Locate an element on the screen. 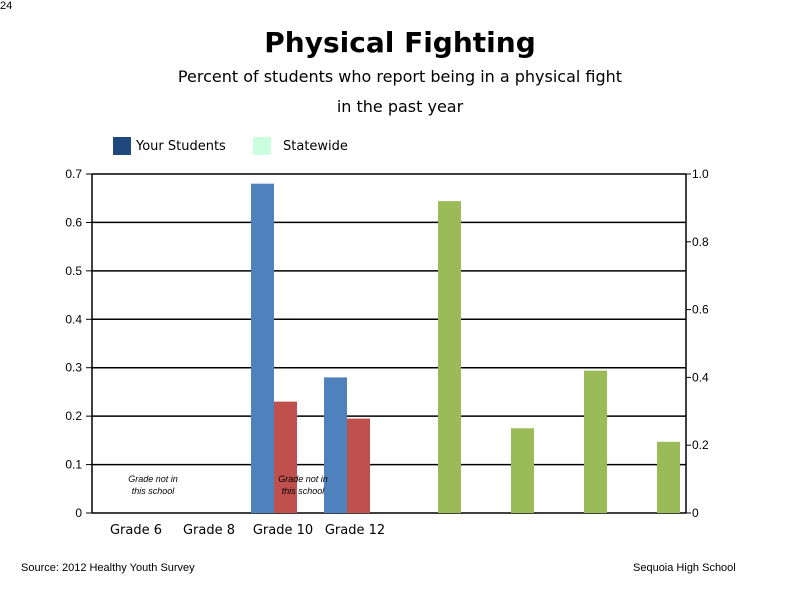 Image resolution: width=800 pixels, height=600 pixels. y-tick-label-right: 0.2 is located at coordinates (700, 445).